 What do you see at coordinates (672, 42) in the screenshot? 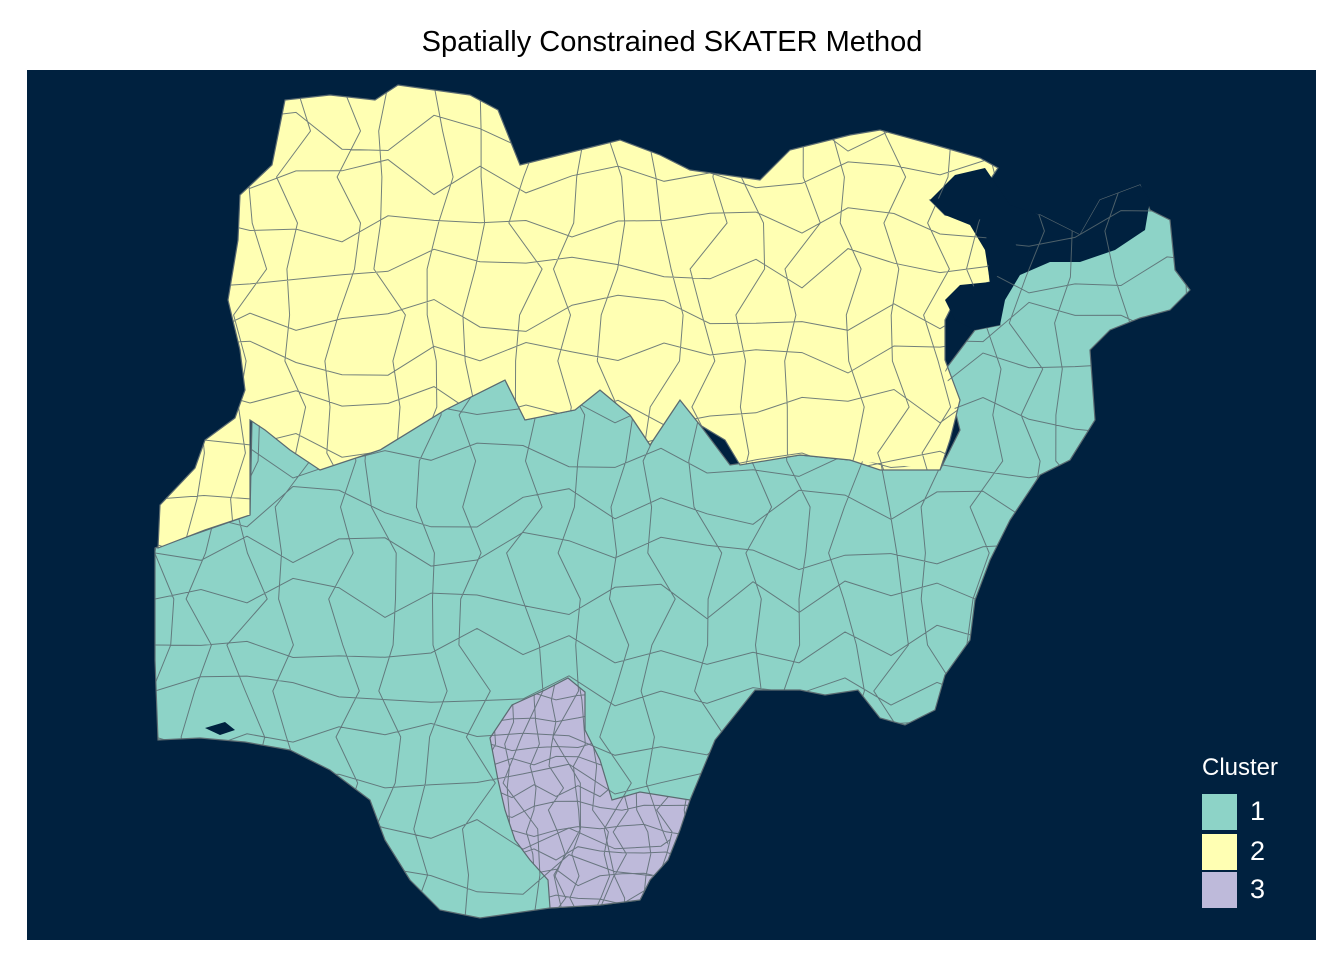
I see `map-title: Spatially Constrained SKATER Method` at bounding box center [672, 42].